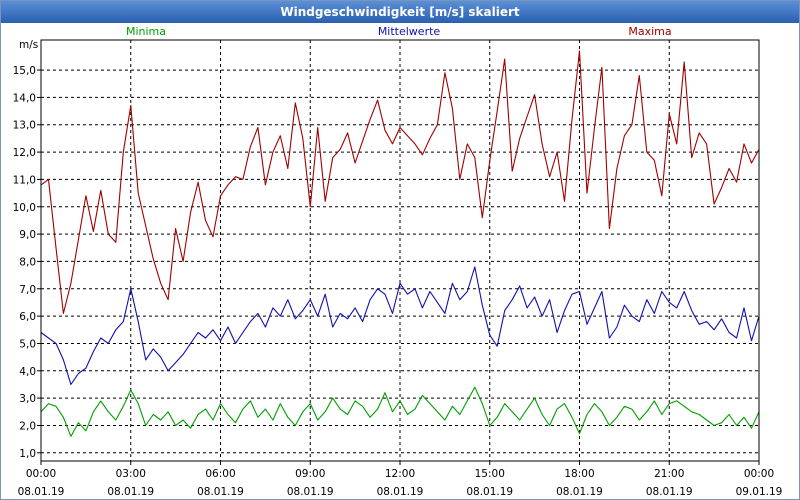 This screenshot has width=800, height=500. Describe the element at coordinates (24, 98) in the screenshot. I see `y-tick-label: 14,0` at that location.